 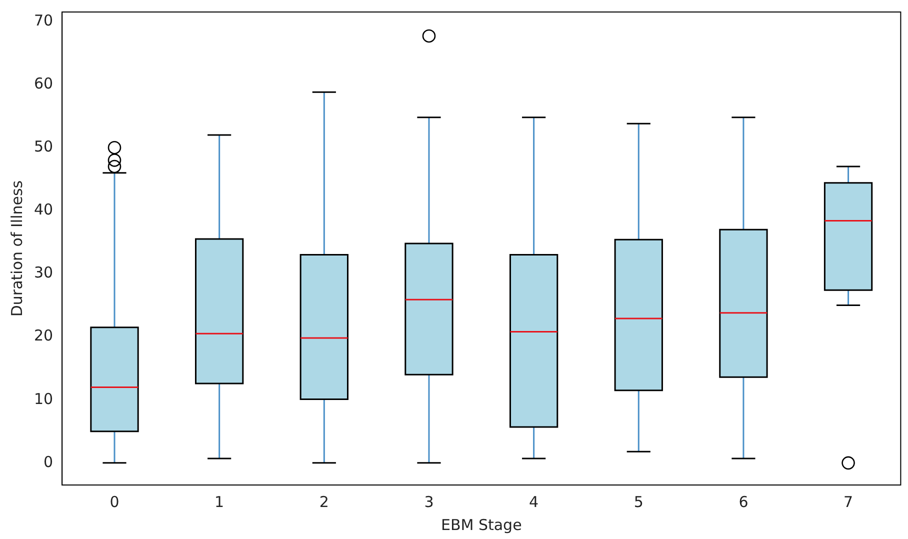 I want to click on y-tick-label: 30, so click(x=44, y=273).